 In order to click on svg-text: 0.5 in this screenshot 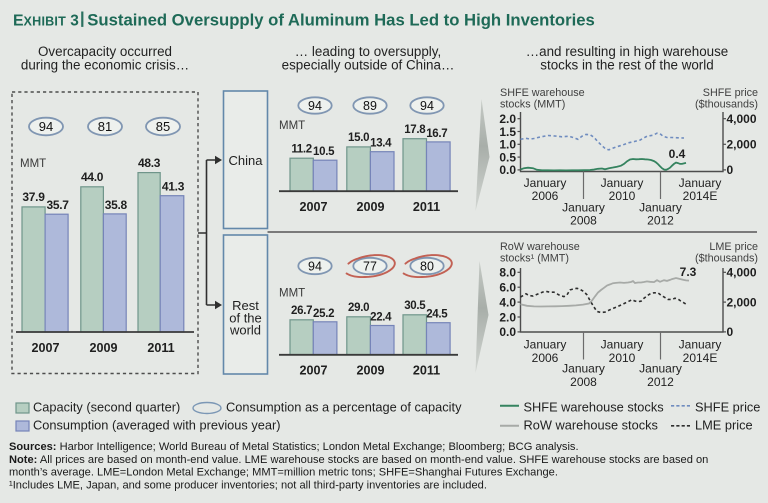, I will do `click(507, 157)`.